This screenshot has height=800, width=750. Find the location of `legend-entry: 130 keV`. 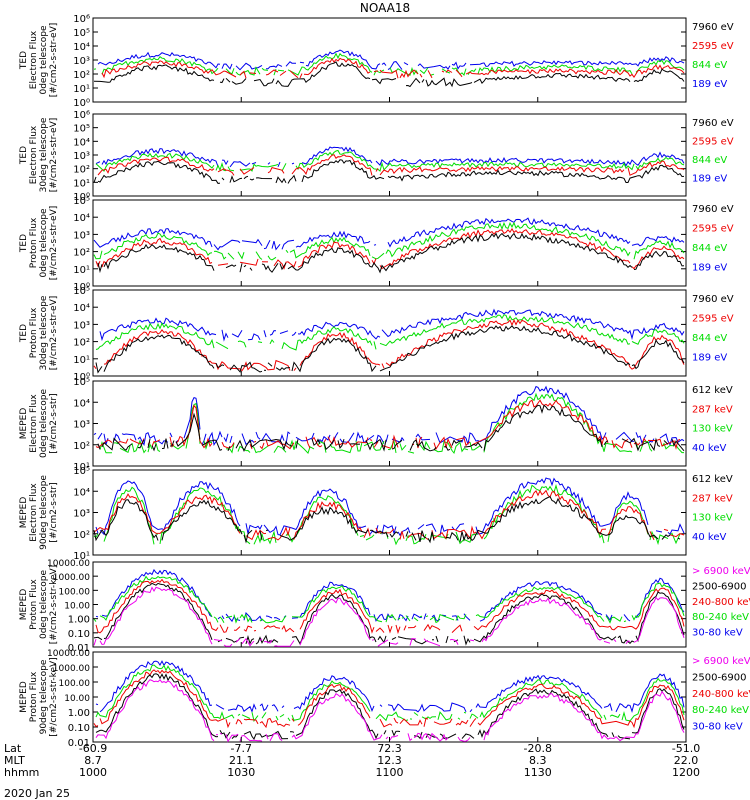

legend-entry: 130 keV is located at coordinates (712, 429).